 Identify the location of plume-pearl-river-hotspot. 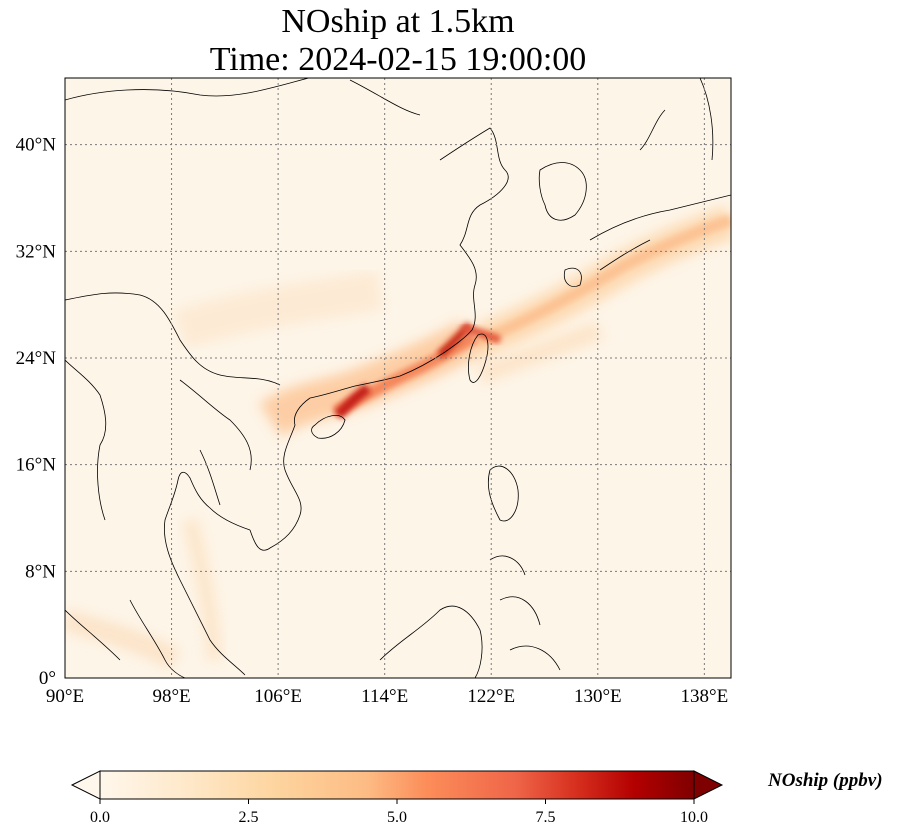
(352, 401).